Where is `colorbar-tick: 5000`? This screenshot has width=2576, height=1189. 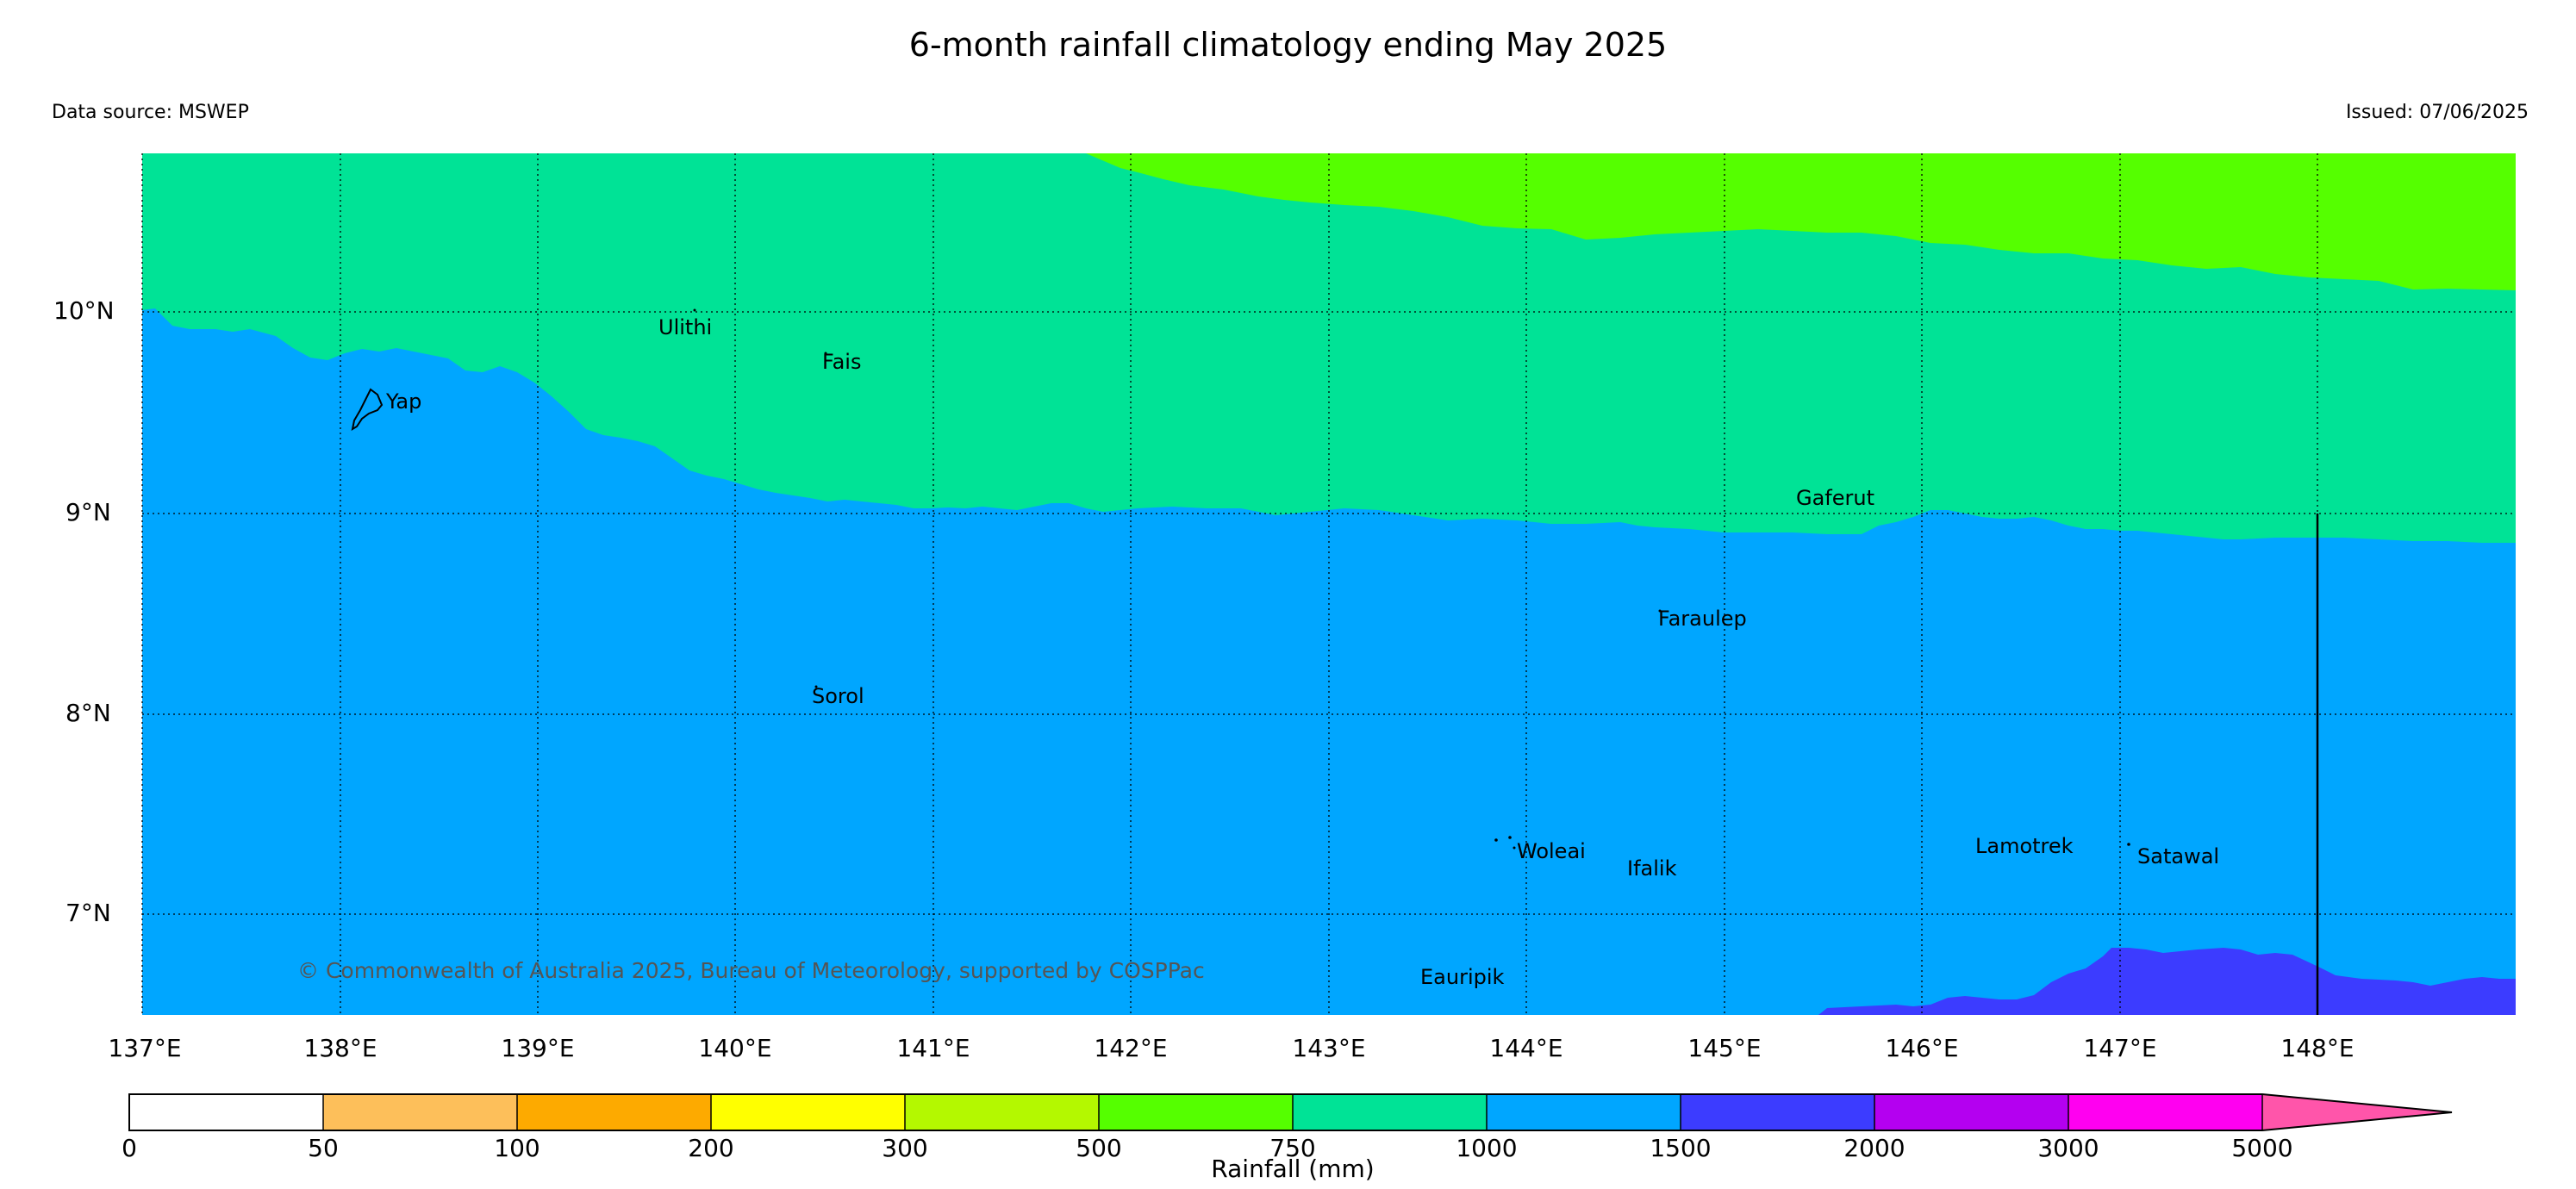 colorbar-tick: 5000 is located at coordinates (2262, 1148).